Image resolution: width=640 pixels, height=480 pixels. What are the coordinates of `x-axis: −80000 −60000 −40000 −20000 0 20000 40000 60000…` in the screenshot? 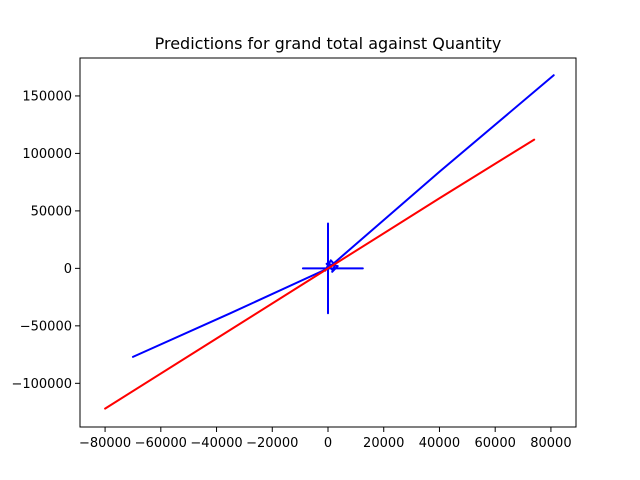 It's located at (325, 439).